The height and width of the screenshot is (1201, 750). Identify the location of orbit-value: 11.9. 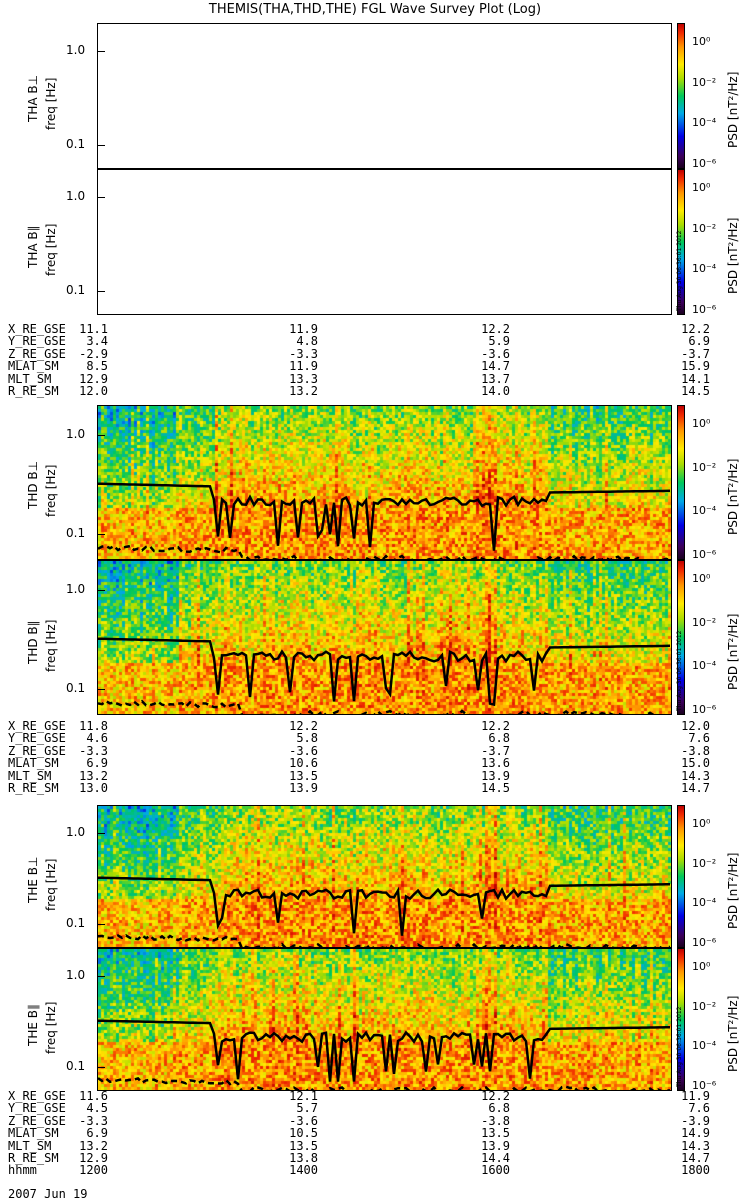
(303, 329).